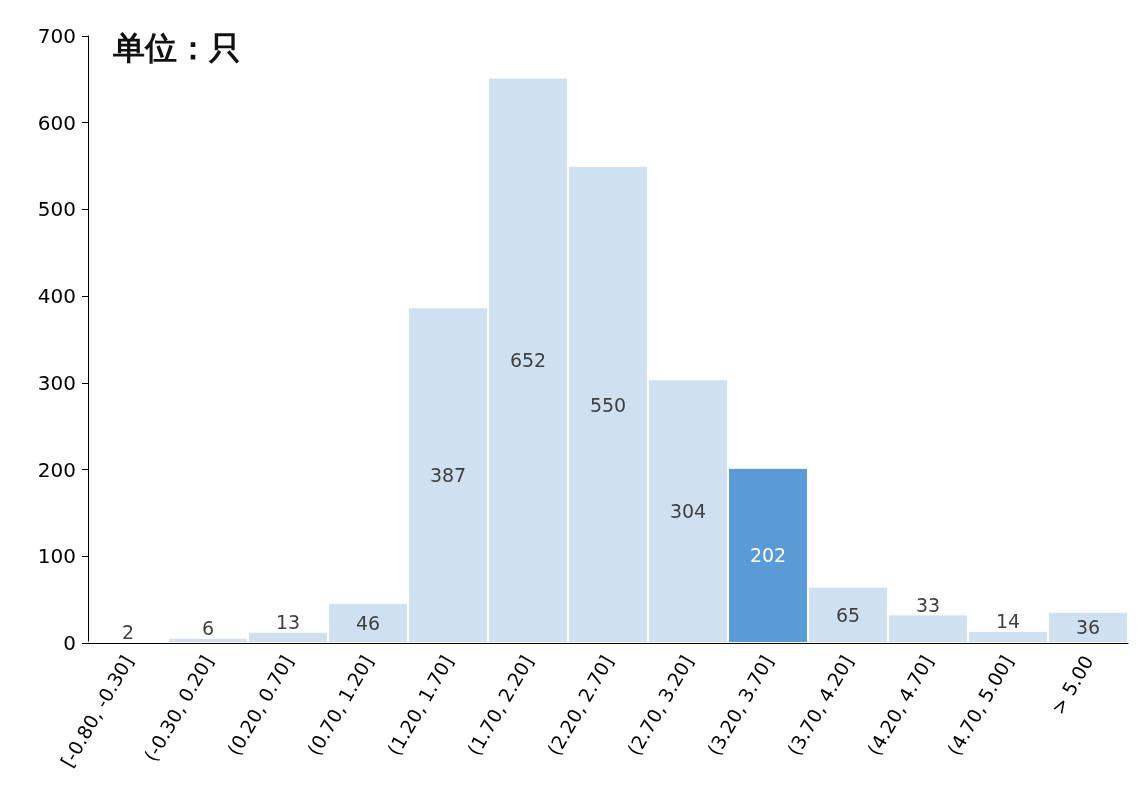 The height and width of the screenshot is (811, 1138). What do you see at coordinates (56, 382) in the screenshot?
I see `y-tick-label: 300` at bounding box center [56, 382].